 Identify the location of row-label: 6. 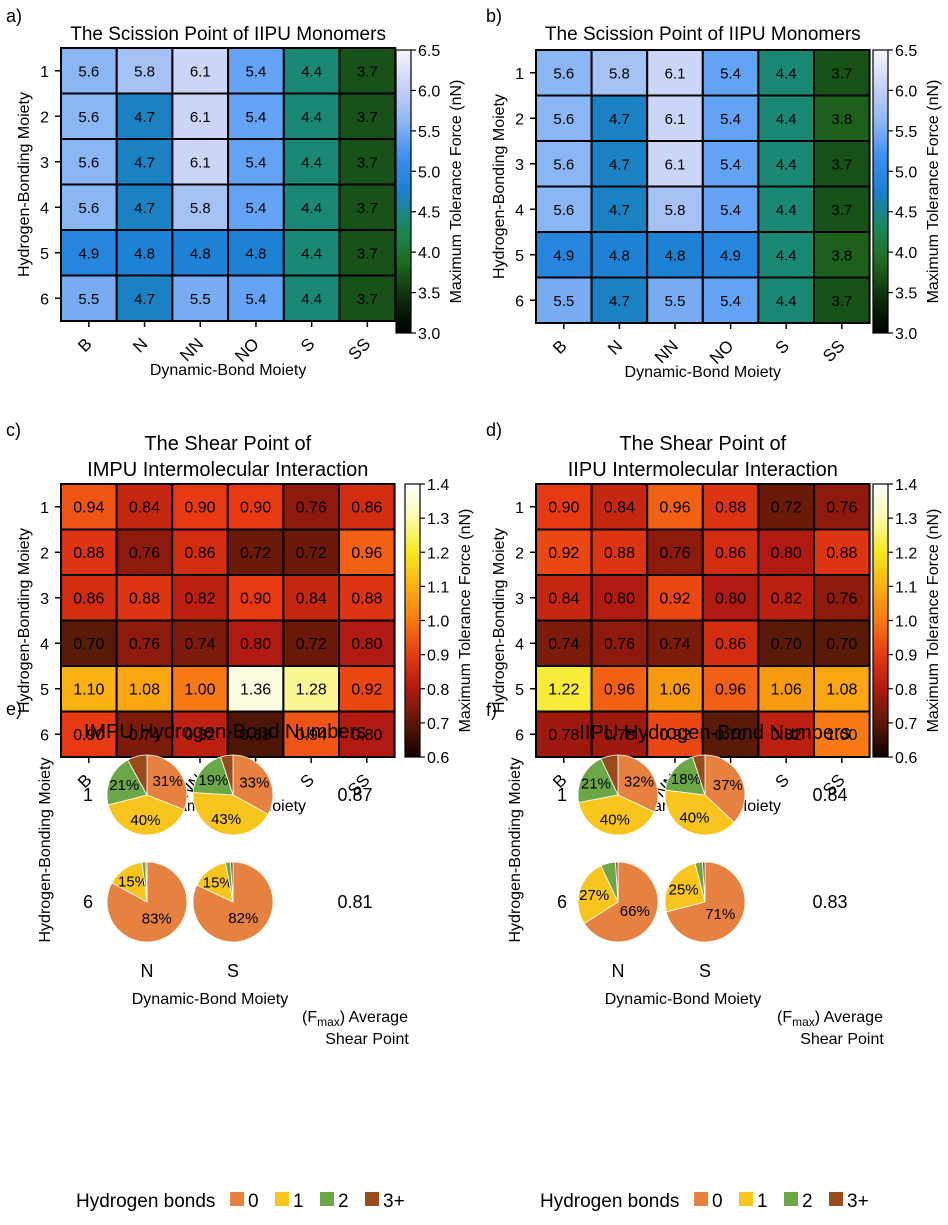
(88, 902).